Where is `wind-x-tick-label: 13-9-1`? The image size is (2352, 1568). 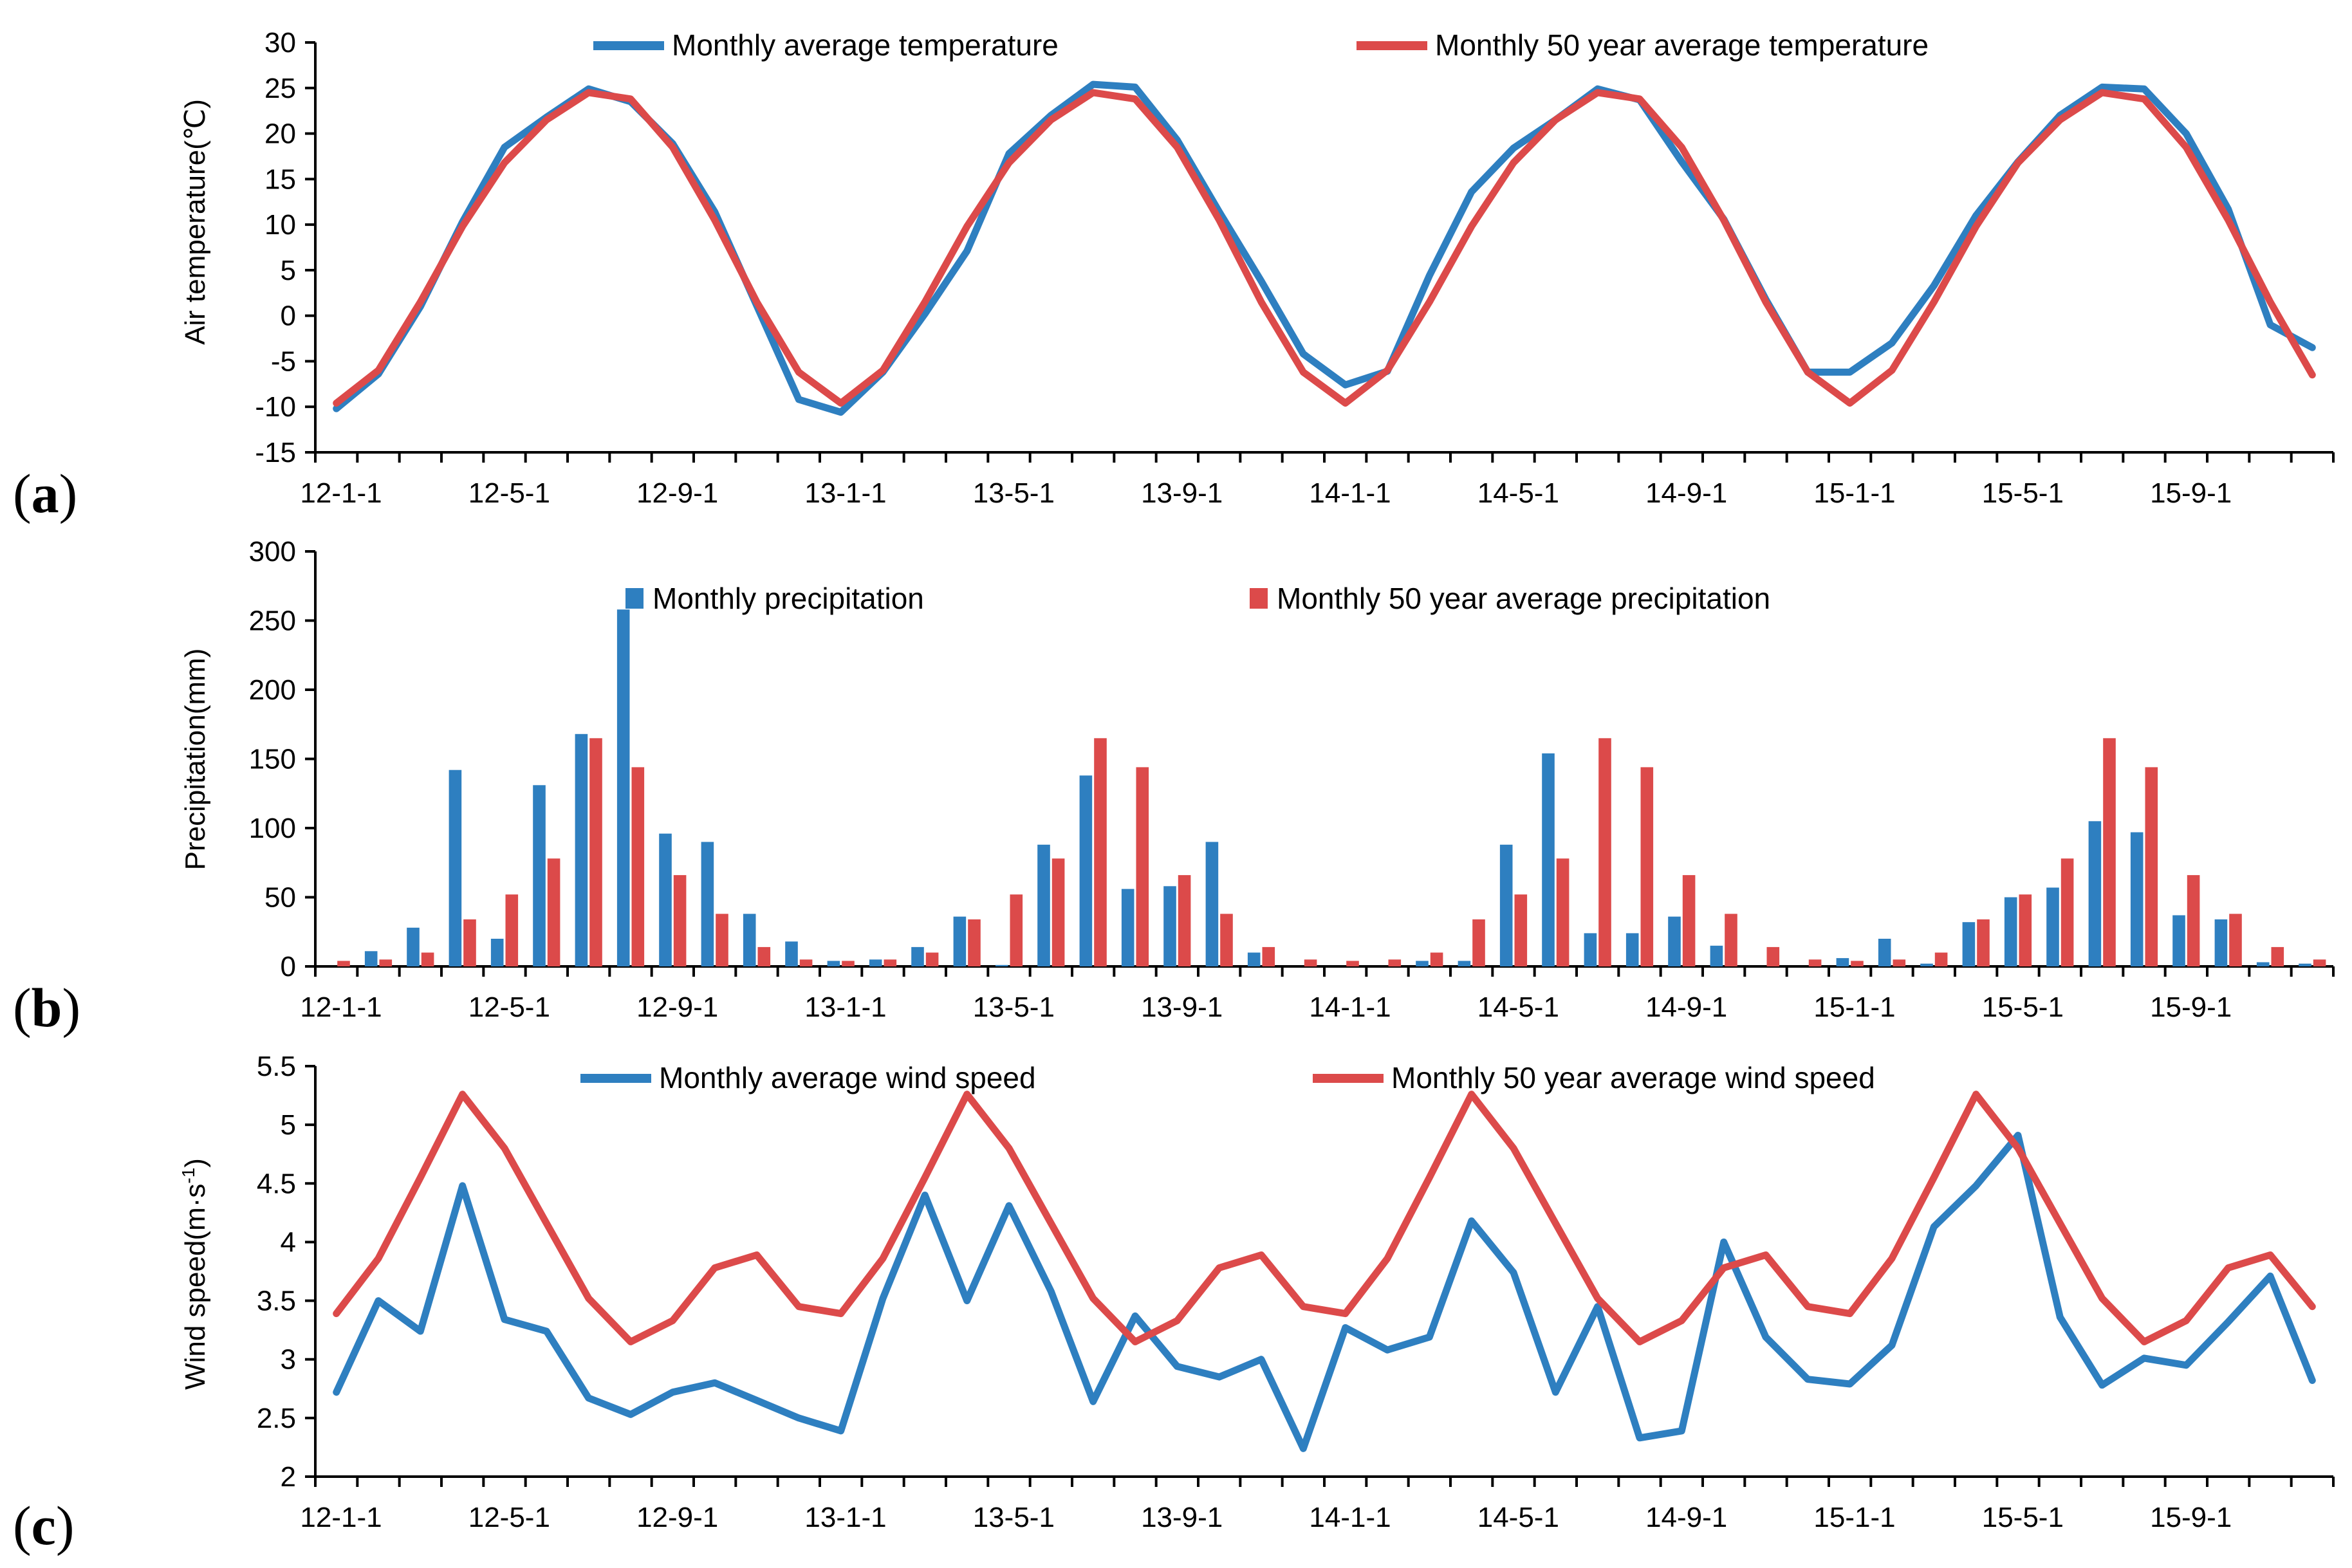 wind-x-tick-label: 13-9-1 is located at coordinates (1182, 1518).